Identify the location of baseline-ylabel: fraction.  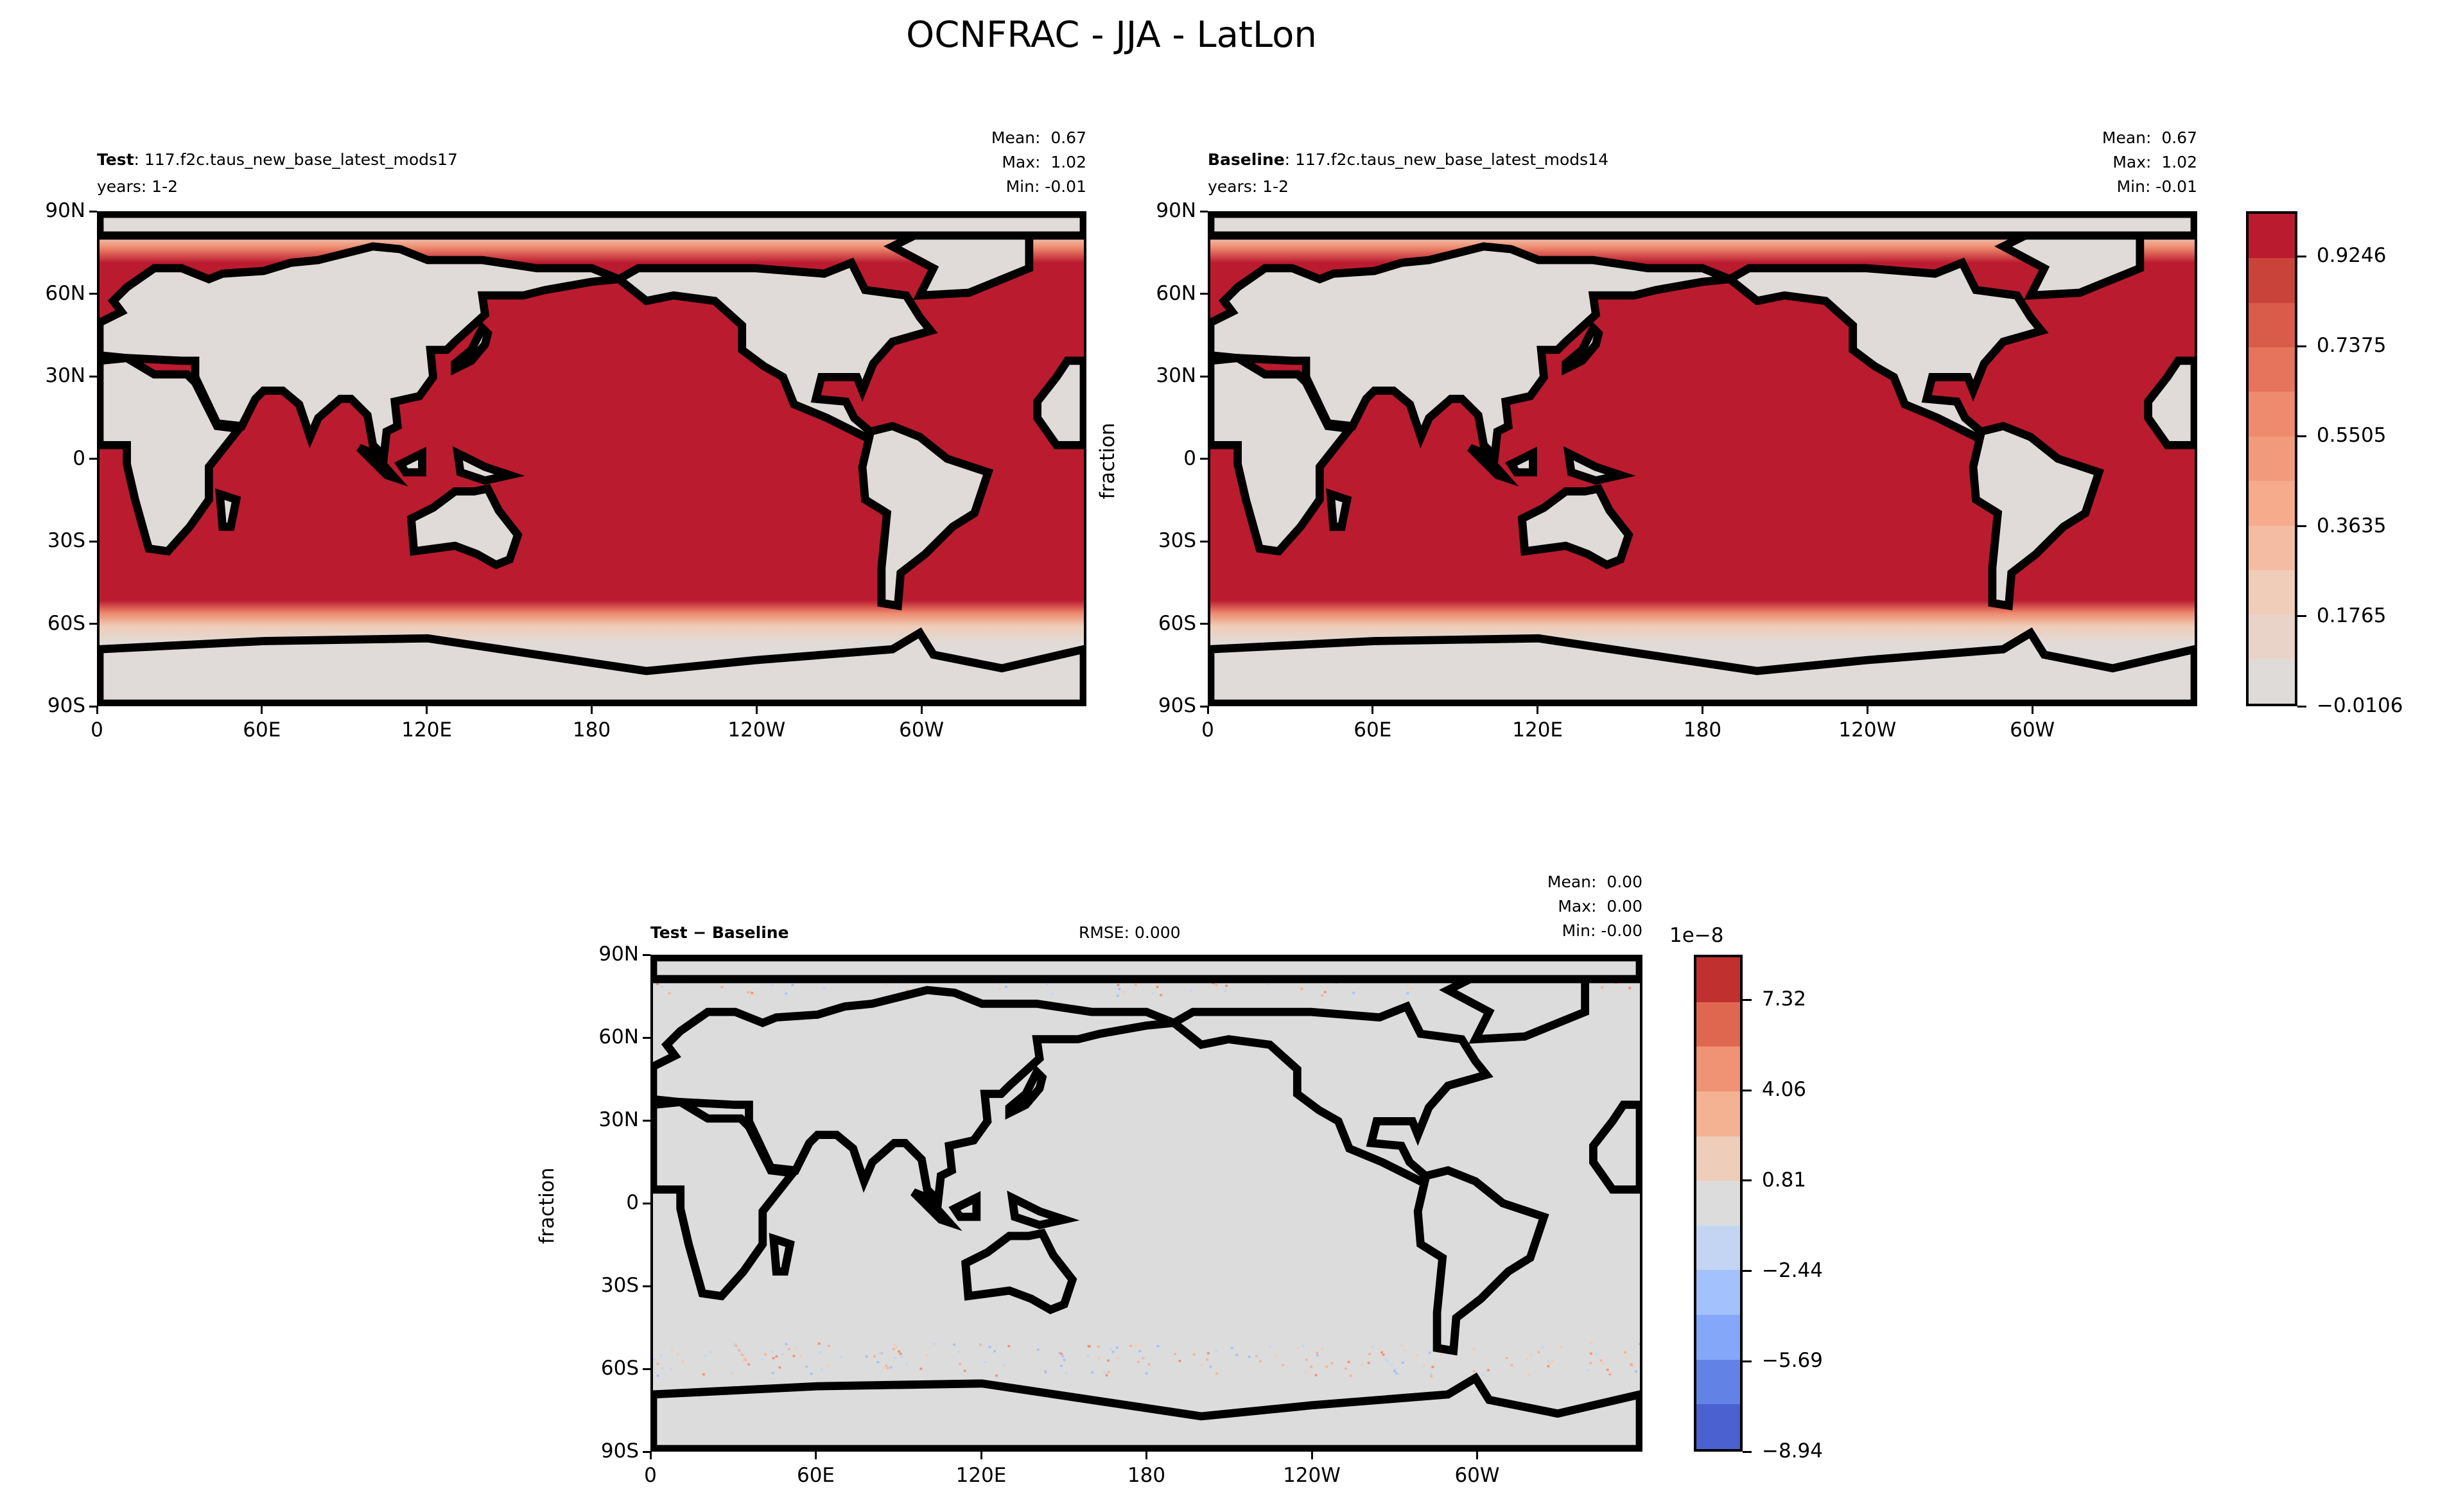
(1107, 461).